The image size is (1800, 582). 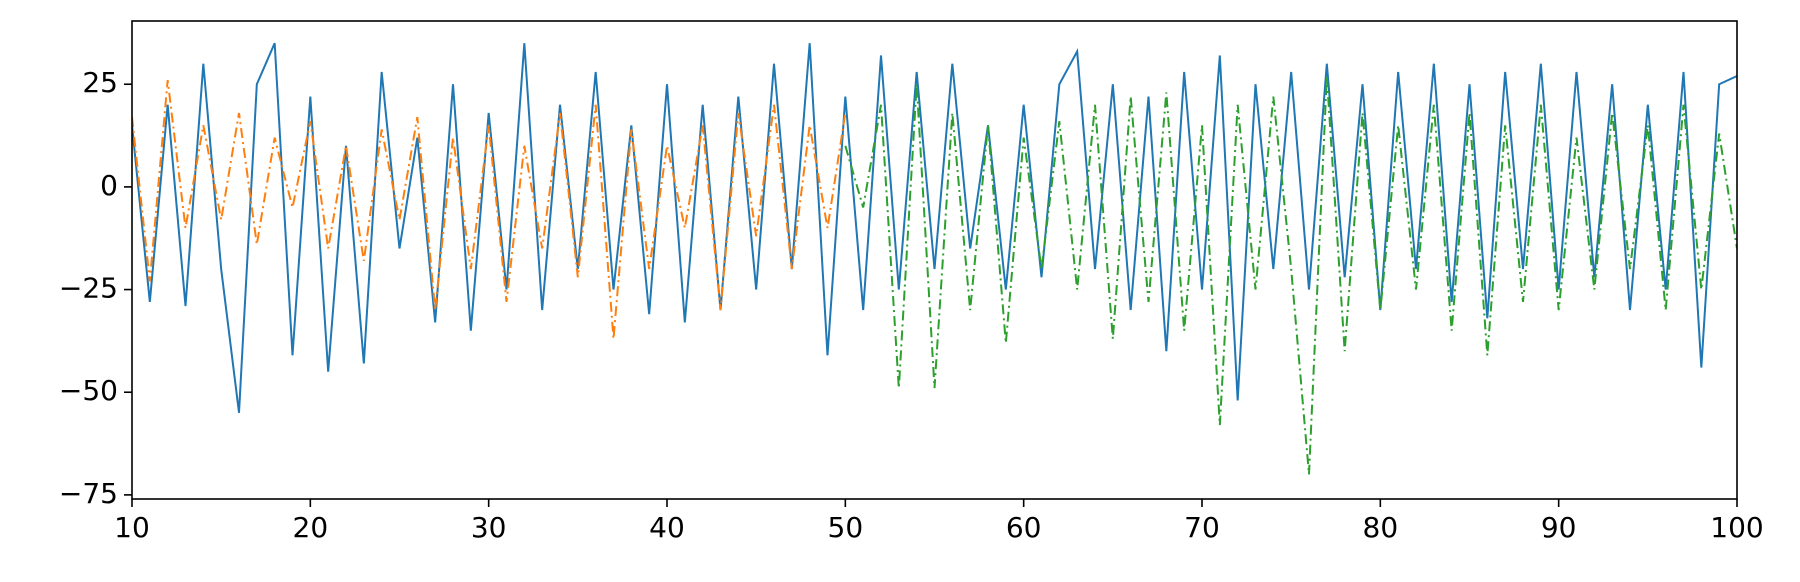 What do you see at coordinates (88, 493) in the screenshot?
I see `y-tick-label: −75` at bounding box center [88, 493].